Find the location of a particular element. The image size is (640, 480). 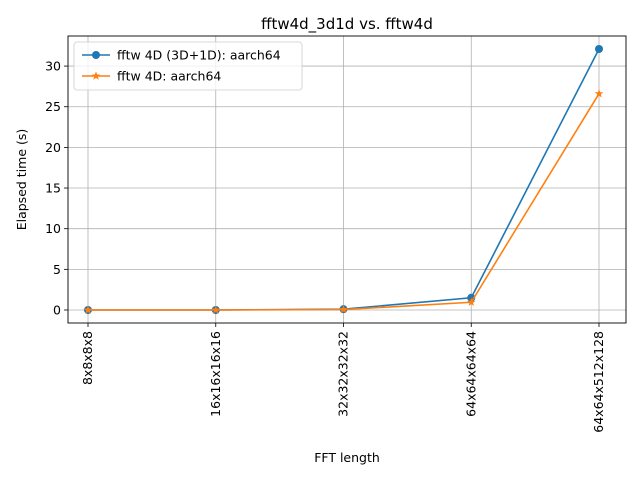

x-tick-label: 64x64x512x128 is located at coordinates (598, 382).